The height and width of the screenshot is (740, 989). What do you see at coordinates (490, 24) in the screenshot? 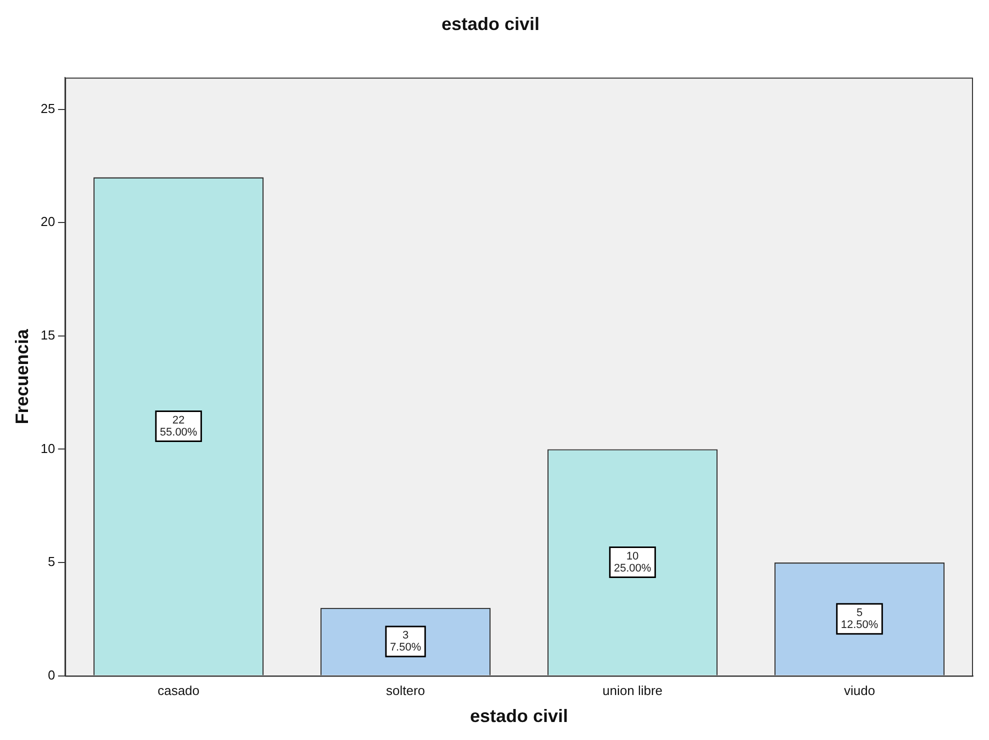
I see `chart-title: estado civil` at bounding box center [490, 24].